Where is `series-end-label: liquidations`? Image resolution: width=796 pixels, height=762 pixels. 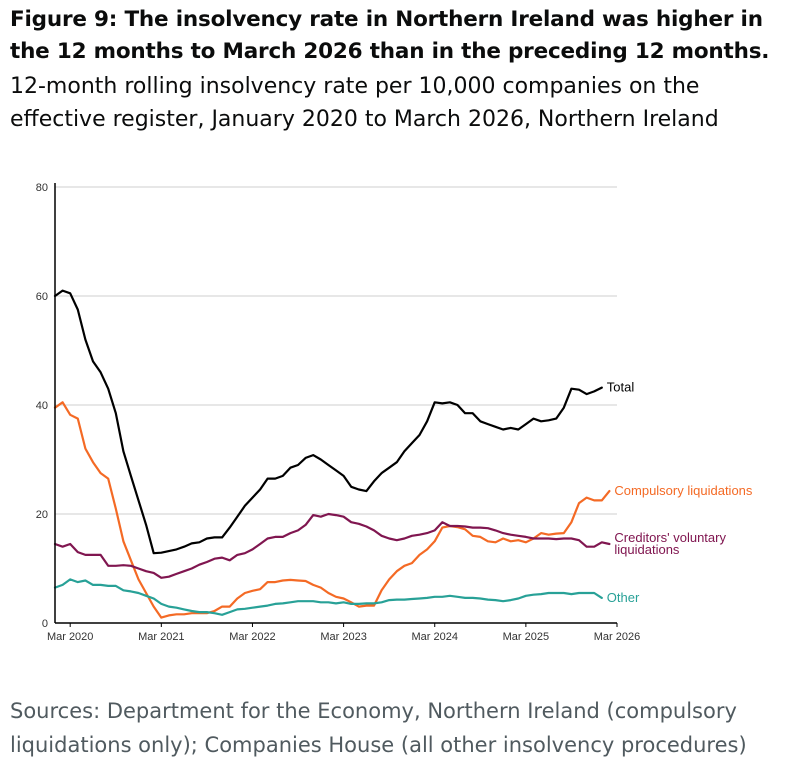
series-end-label: liquidations is located at coordinates (647, 549).